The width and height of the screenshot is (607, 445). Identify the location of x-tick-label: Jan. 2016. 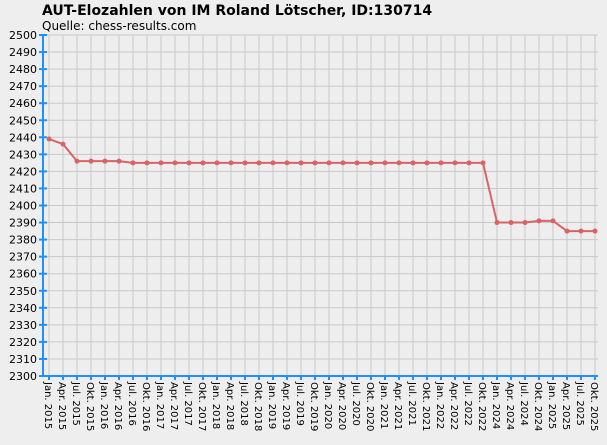
(103, 405).